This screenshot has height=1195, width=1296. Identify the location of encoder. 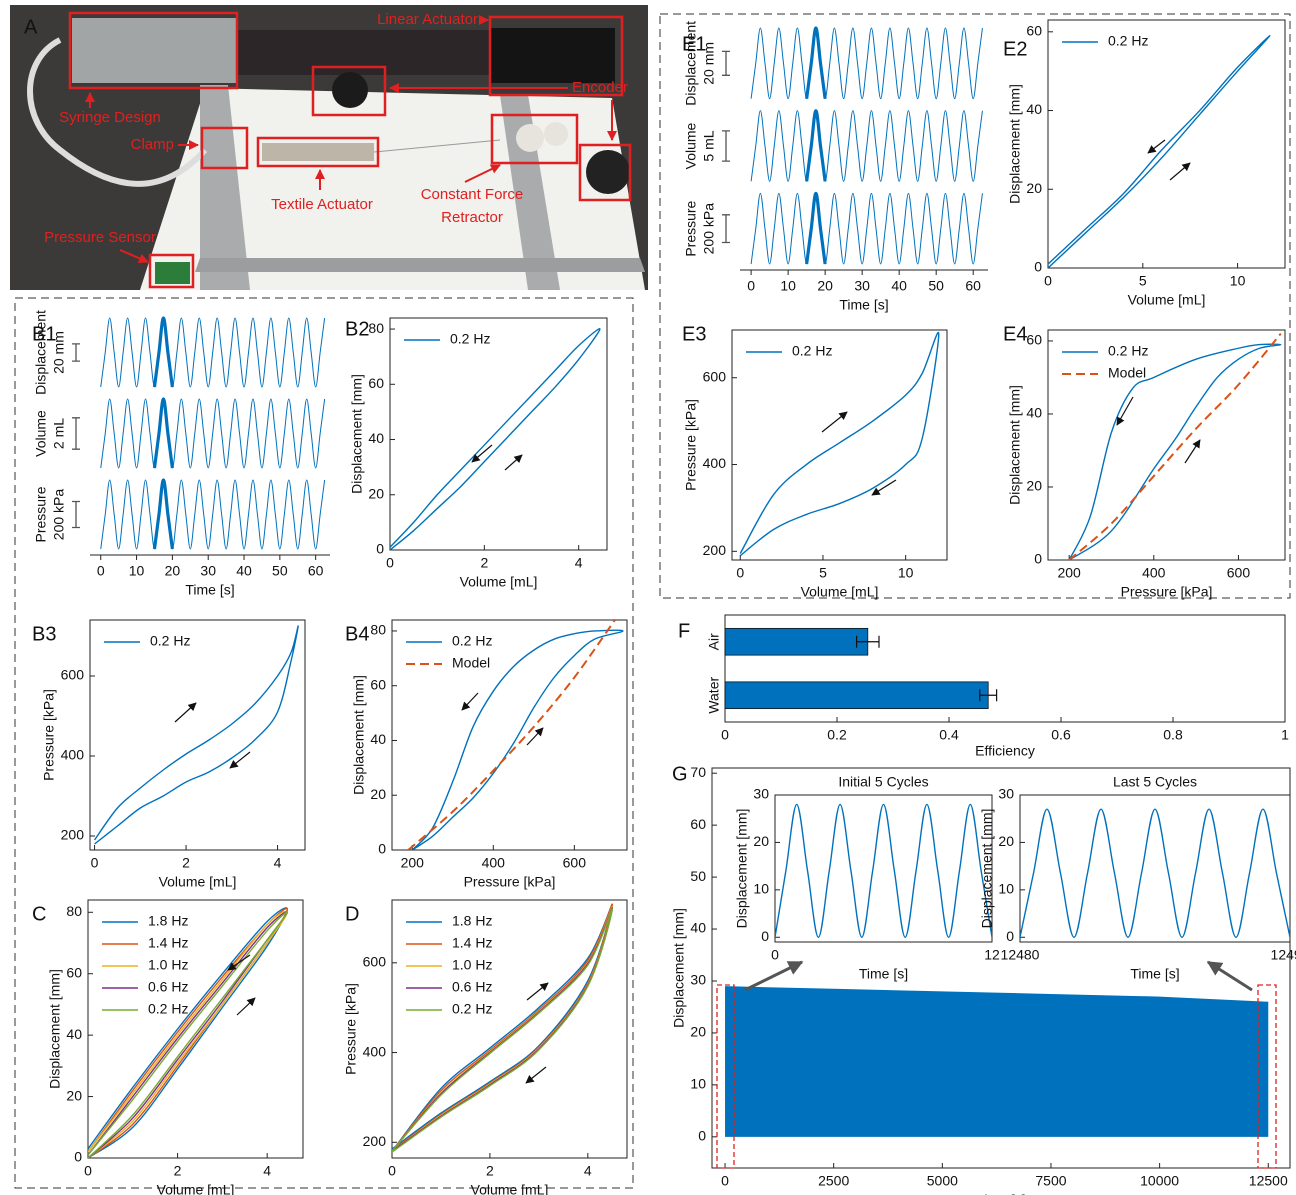
(350, 90).